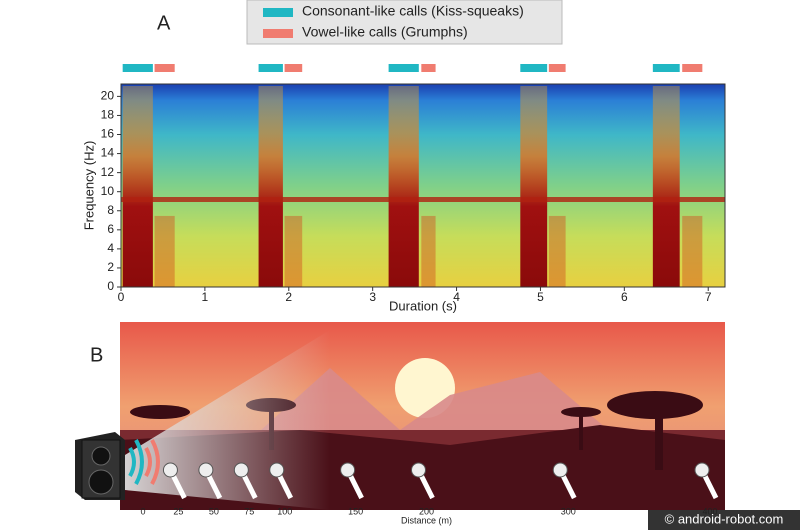 The width and height of the screenshot is (800, 530). I want to click on y-tick-label: 4, so click(110, 248).